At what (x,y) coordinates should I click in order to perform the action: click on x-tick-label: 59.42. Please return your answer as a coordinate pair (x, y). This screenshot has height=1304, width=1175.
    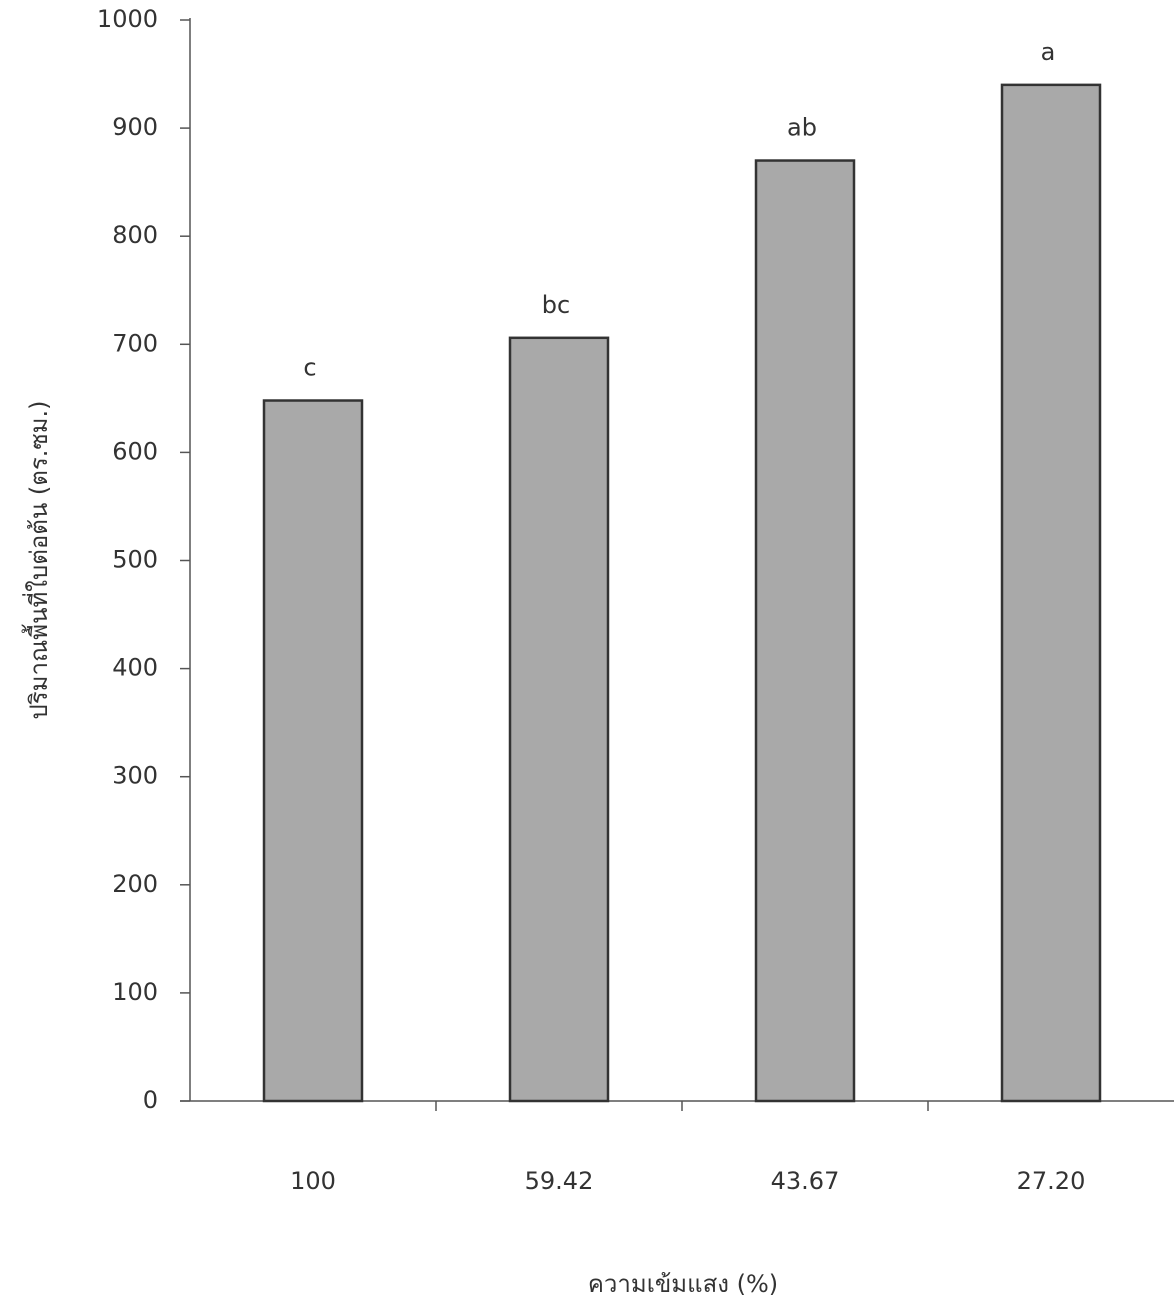
    Looking at the image, I should click on (559, 1181).